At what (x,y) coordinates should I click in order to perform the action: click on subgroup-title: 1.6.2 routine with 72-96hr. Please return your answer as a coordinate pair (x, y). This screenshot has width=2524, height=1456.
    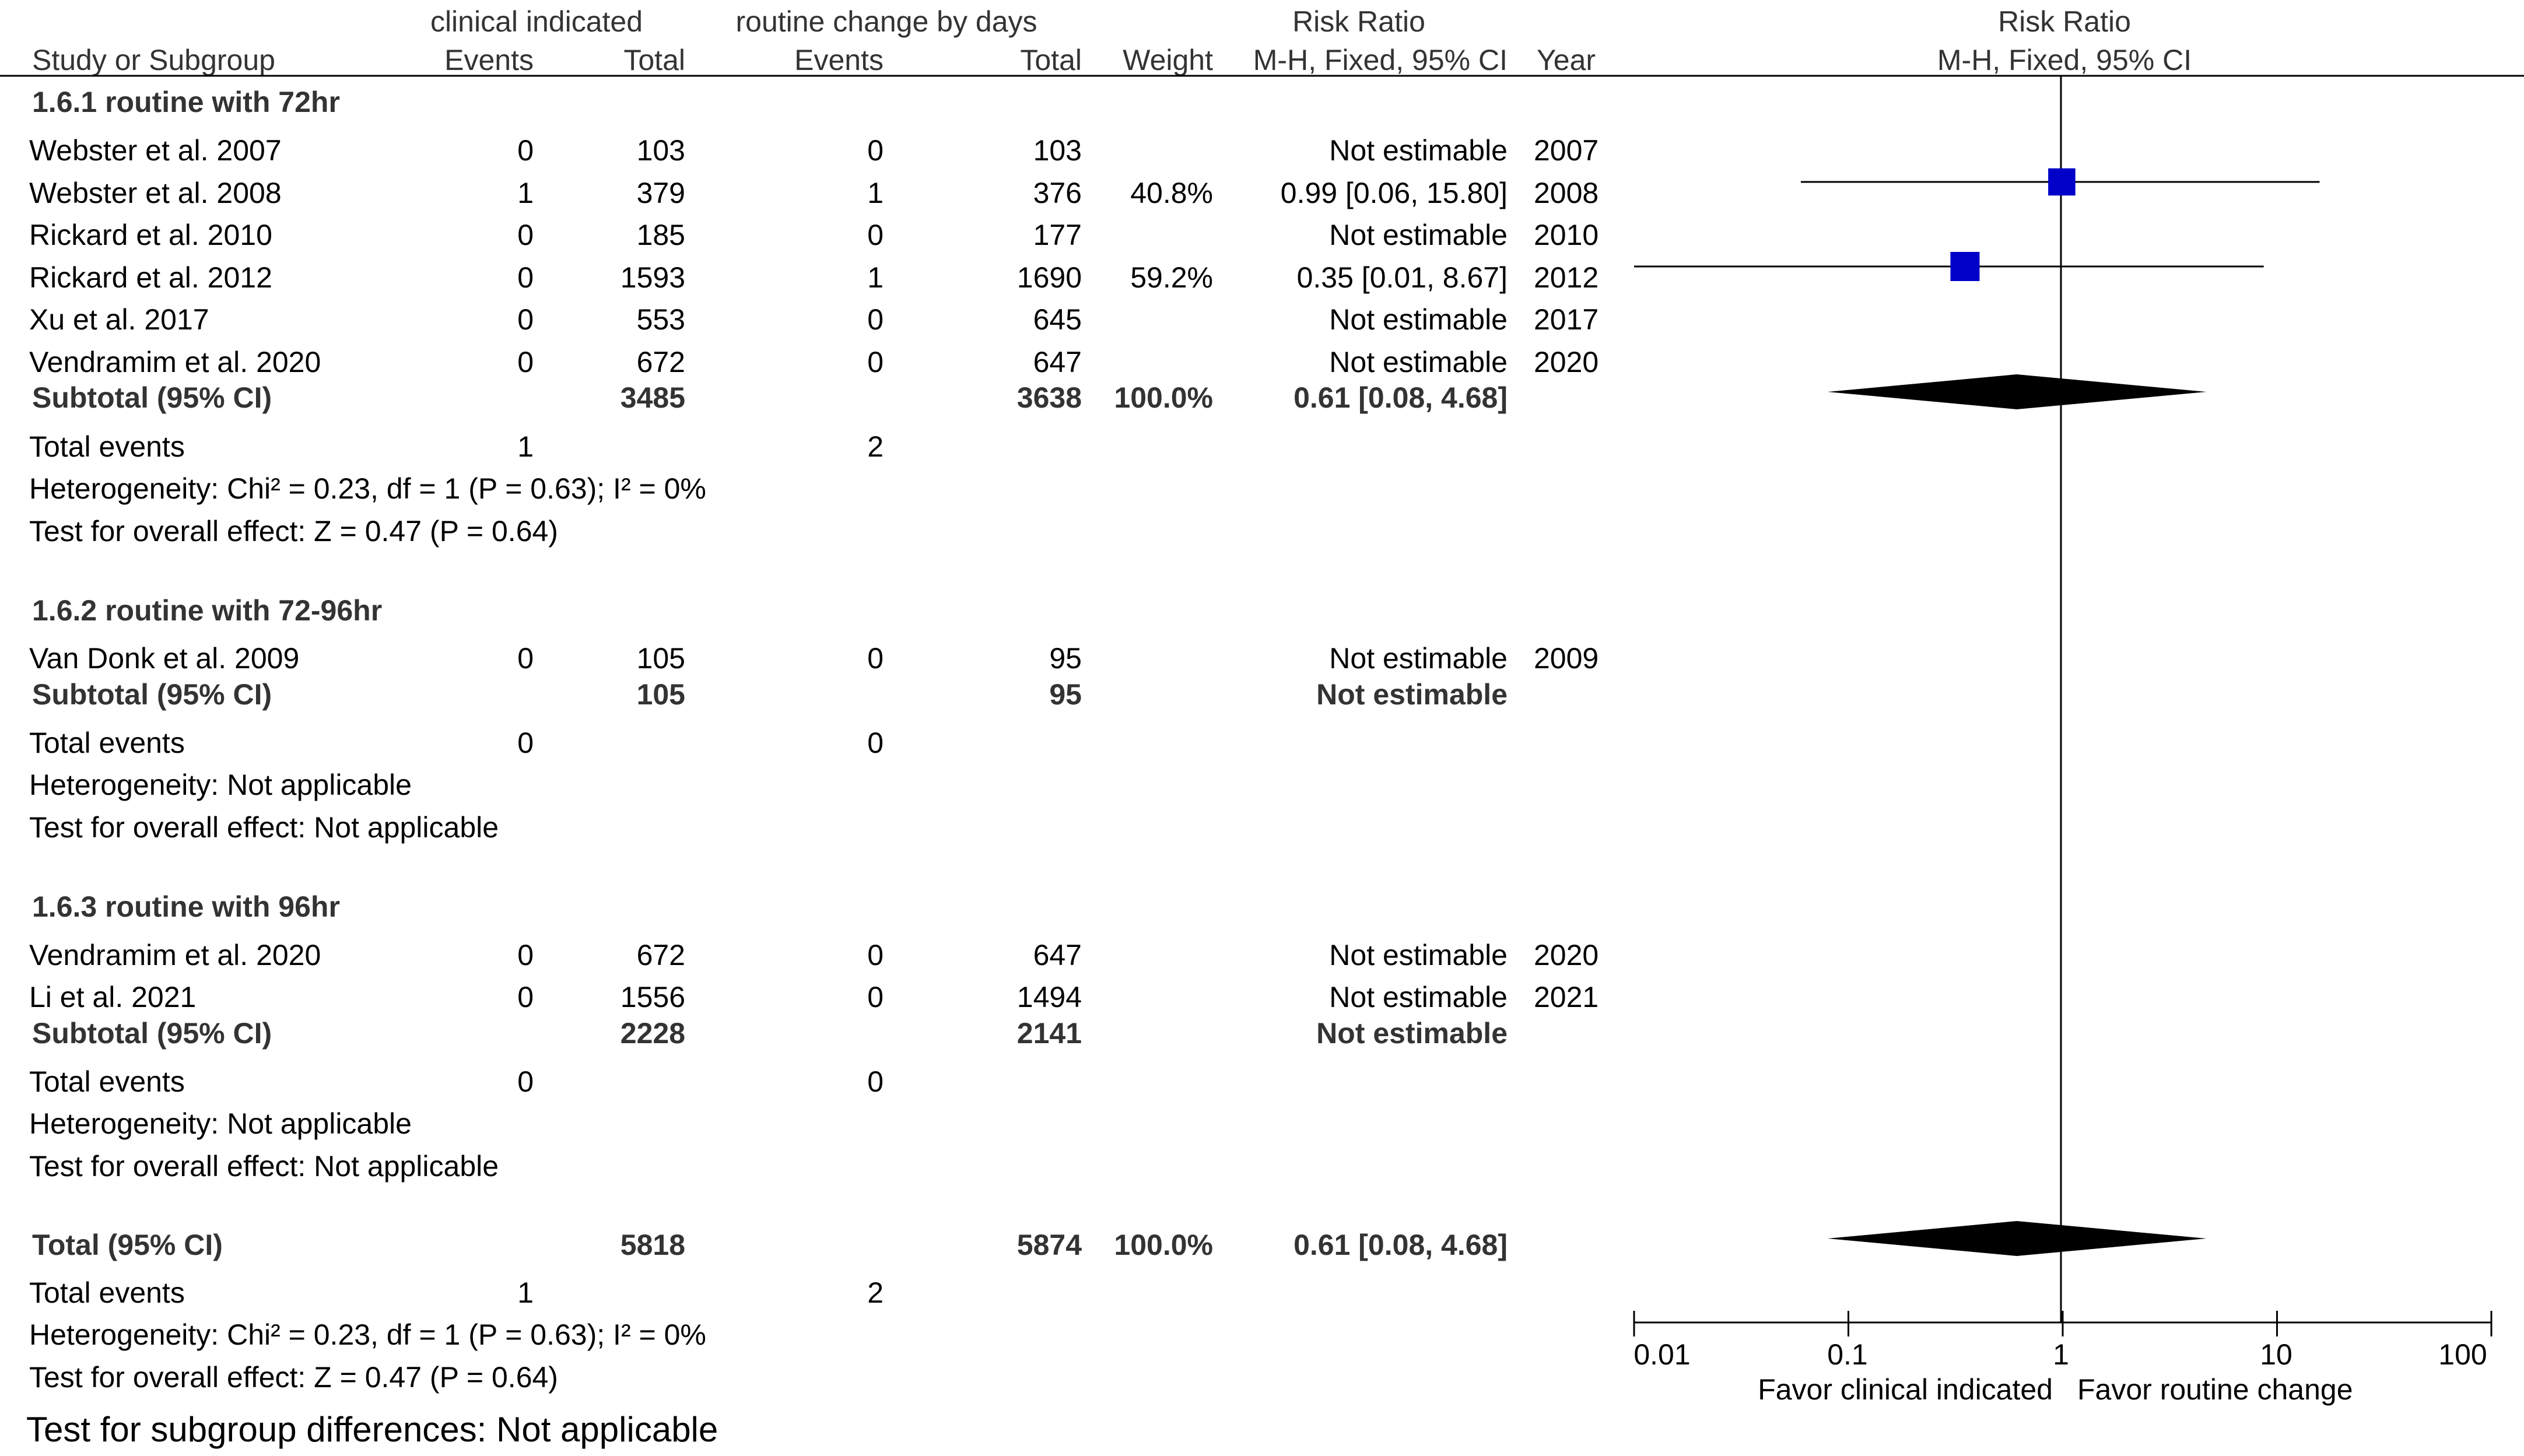
    Looking at the image, I should click on (207, 610).